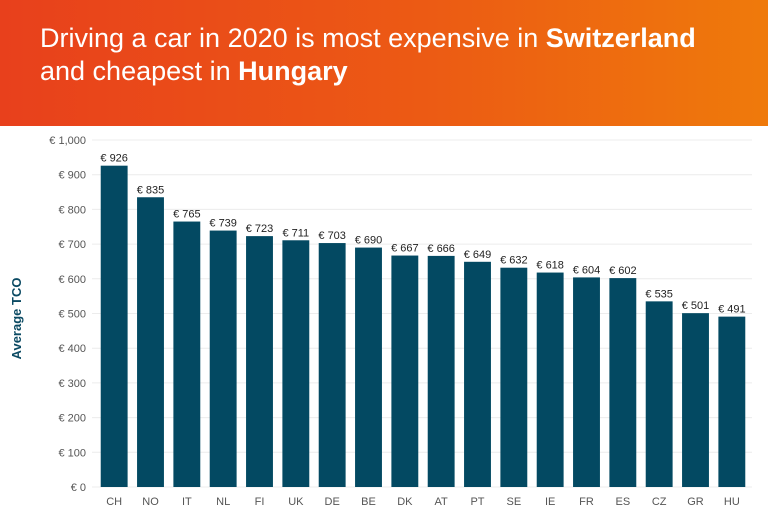 The height and width of the screenshot is (519, 768). I want to click on bar-ie, so click(550, 379).